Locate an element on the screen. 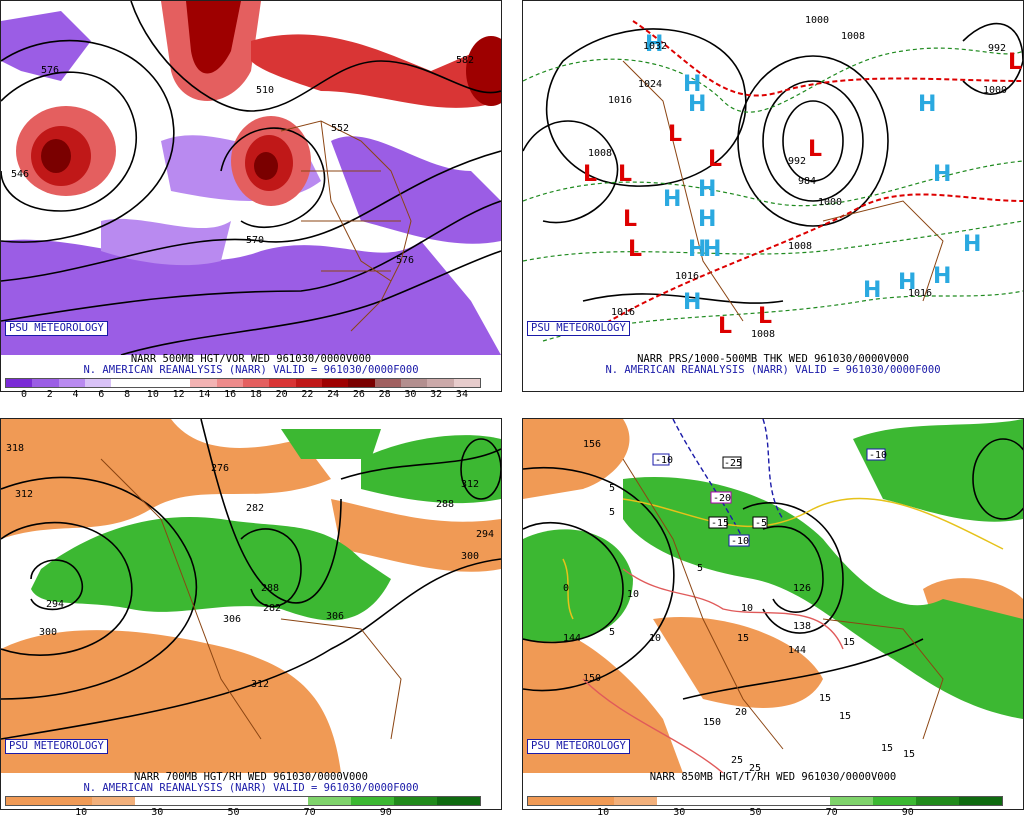 The height and width of the screenshot is (819, 1024). temp-label: -5 is located at coordinates (761, 523).